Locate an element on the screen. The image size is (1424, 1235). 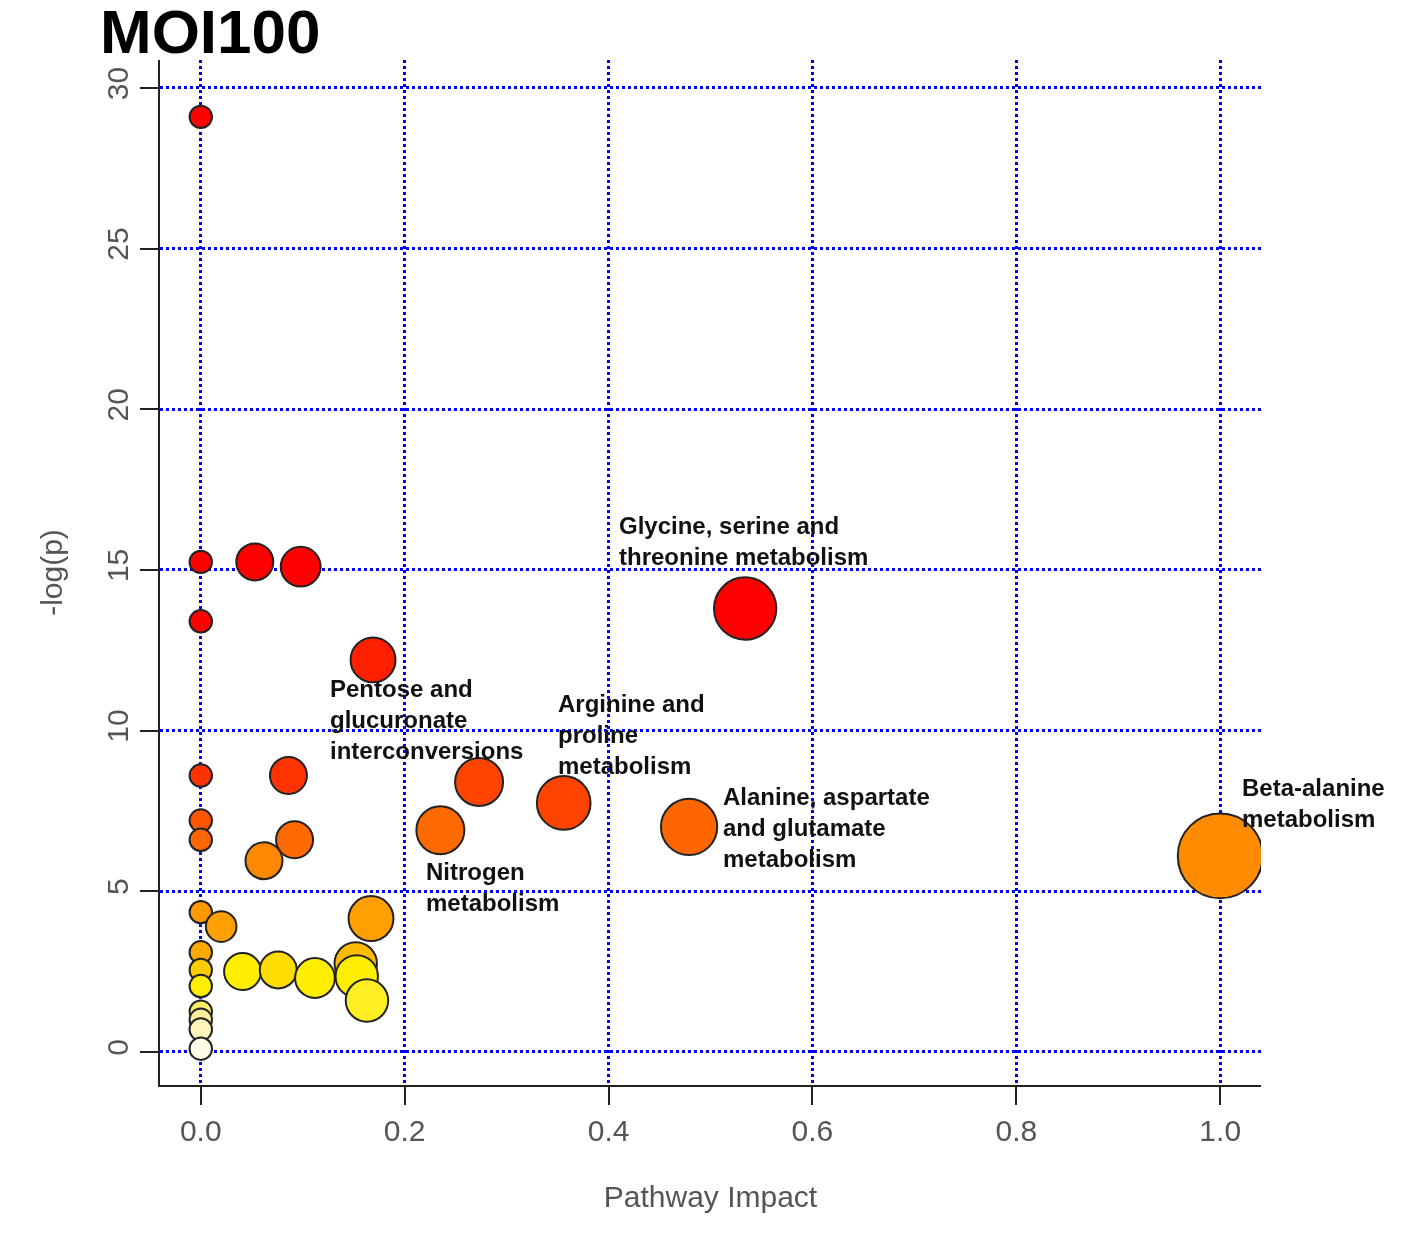
annotation: Beta-alanine metabolism is located at coordinates (1313, 803).